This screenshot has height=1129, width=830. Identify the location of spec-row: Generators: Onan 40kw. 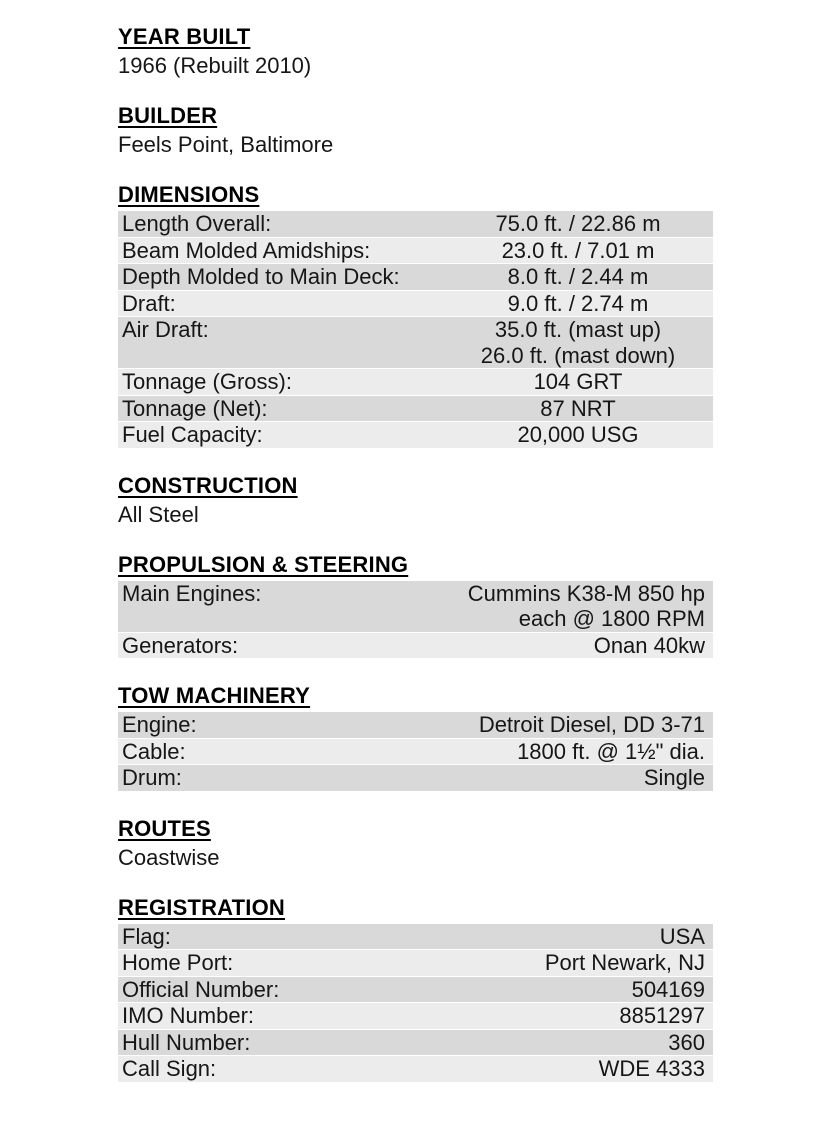
(415, 645).